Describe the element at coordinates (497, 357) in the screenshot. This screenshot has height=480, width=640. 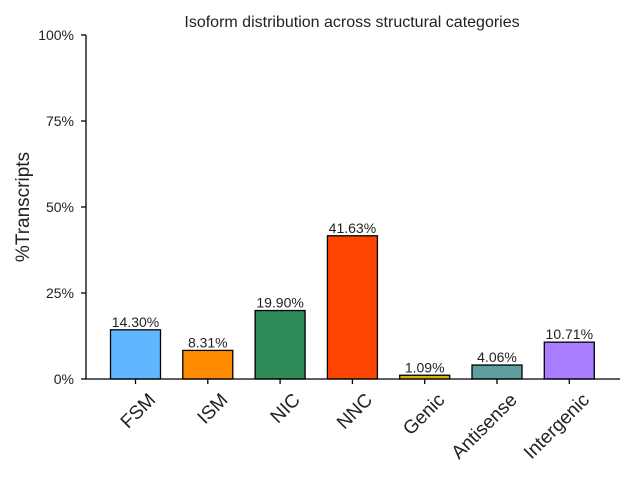
I see `data-label: 4.06%` at that location.